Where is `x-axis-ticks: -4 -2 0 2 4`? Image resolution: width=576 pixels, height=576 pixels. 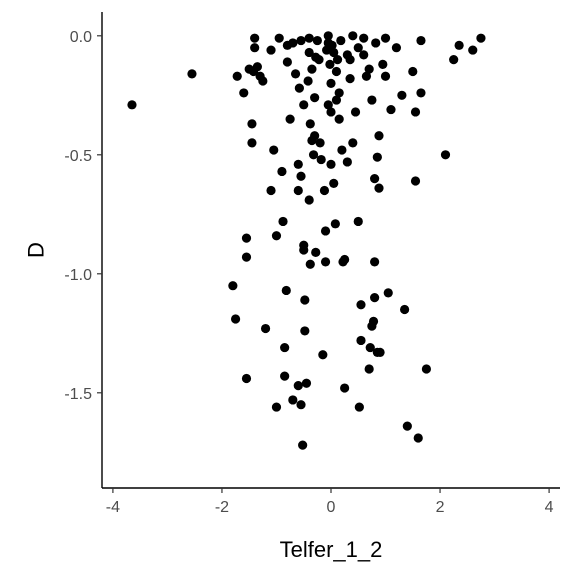 x-axis-ticks: -4 -2 0 2 4 is located at coordinates (330, 502).